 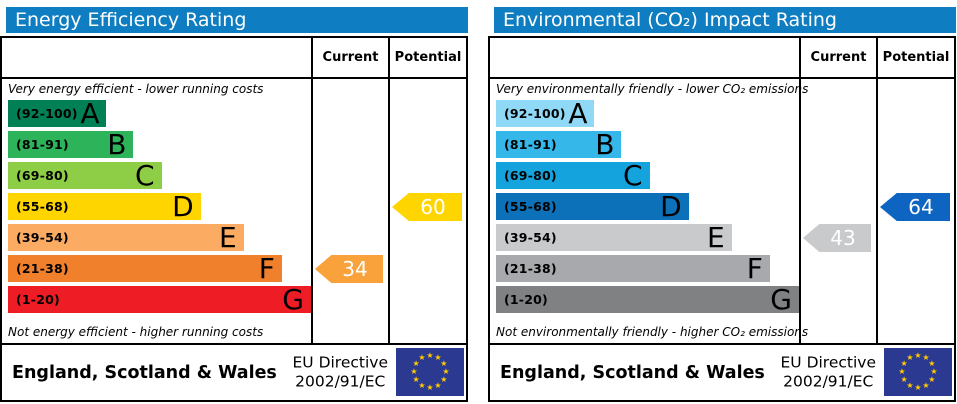 I want to click on panel-title: Environmental (CO₂) Impact Rating, so click(x=670, y=20).